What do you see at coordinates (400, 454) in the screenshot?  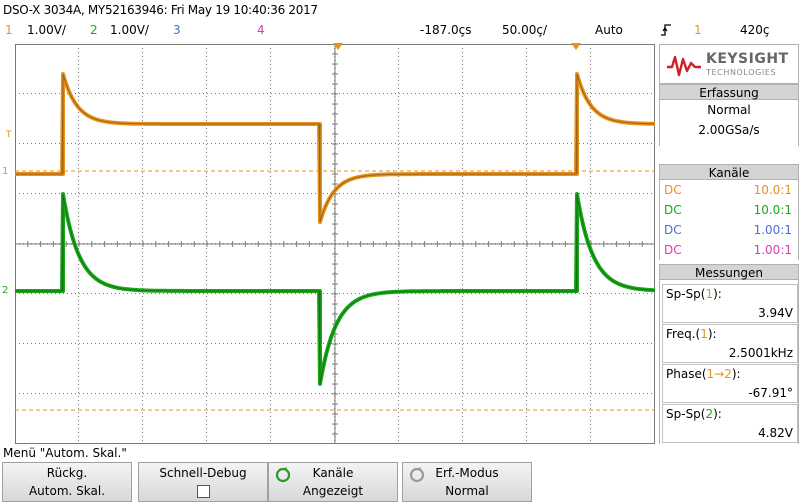 I see `menu-bar: Menü "Autom. Skal."` at bounding box center [400, 454].